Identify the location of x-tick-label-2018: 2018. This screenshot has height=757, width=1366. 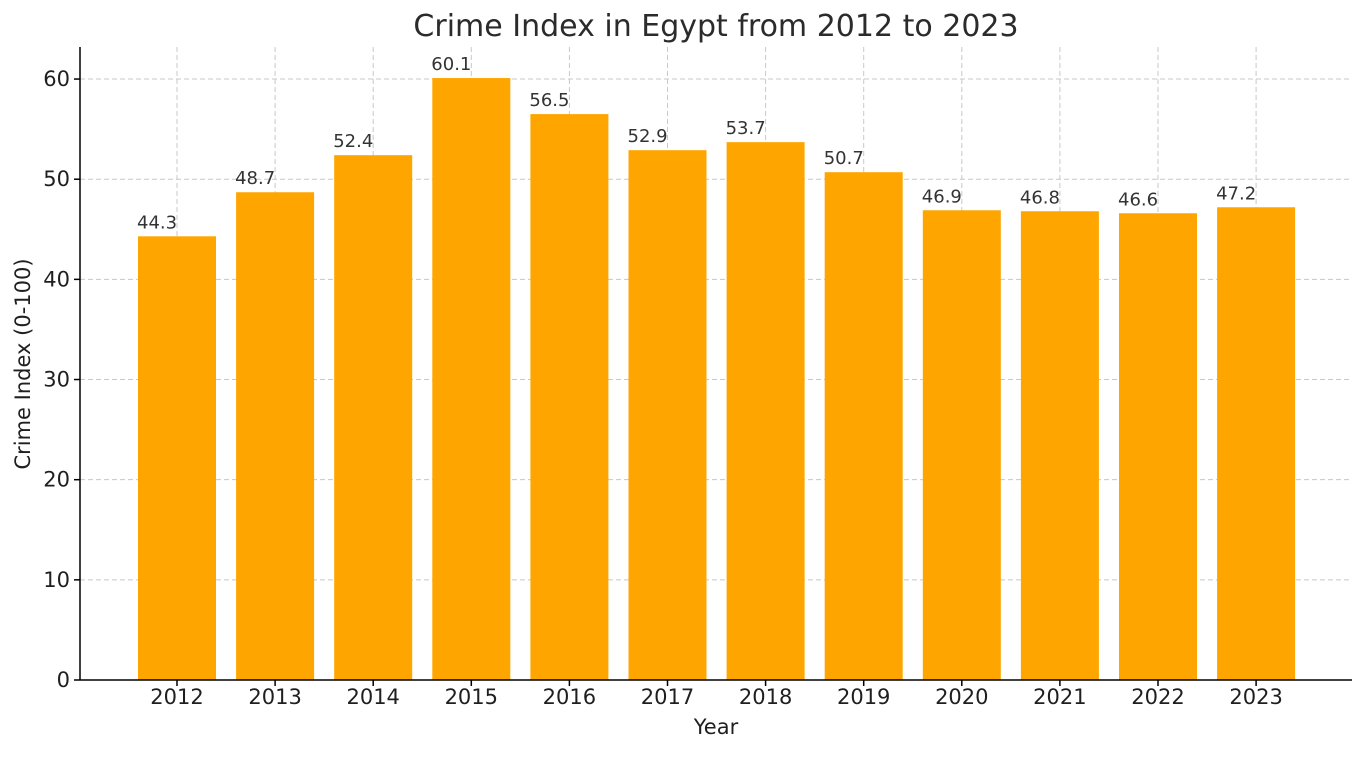
(765, 697).